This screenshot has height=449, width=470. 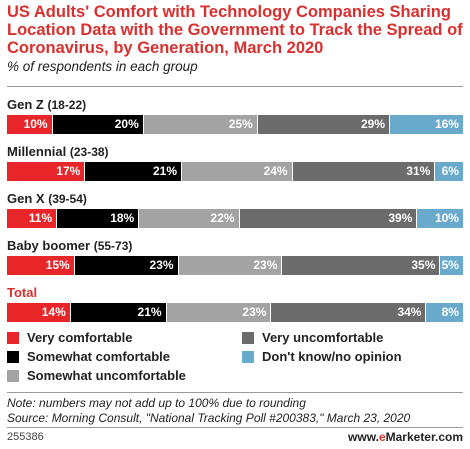 I want to click on group-name: Total, so click(x=22, y=292).